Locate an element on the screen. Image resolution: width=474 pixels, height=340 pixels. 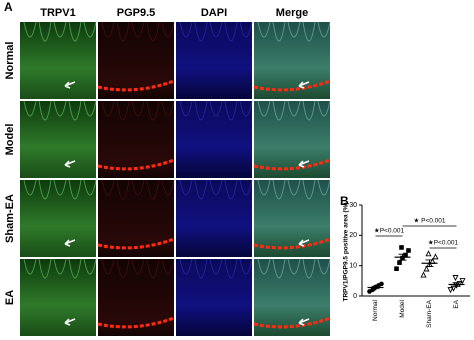
row-label: Normal is located at coordinates (10, 61).